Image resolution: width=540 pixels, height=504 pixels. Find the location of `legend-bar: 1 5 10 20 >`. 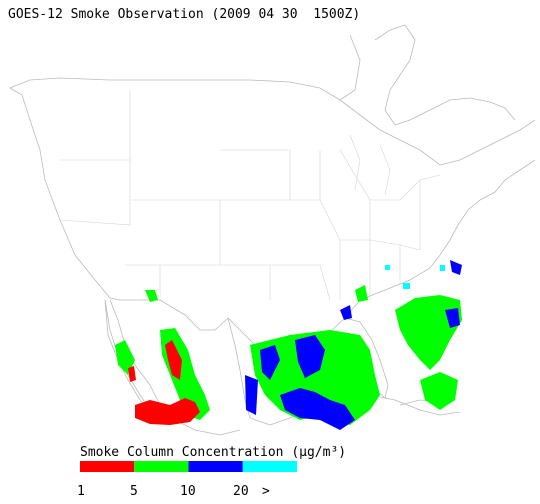

legend-bar: 1 5 10 20 > is located at coordinates (187, 480).